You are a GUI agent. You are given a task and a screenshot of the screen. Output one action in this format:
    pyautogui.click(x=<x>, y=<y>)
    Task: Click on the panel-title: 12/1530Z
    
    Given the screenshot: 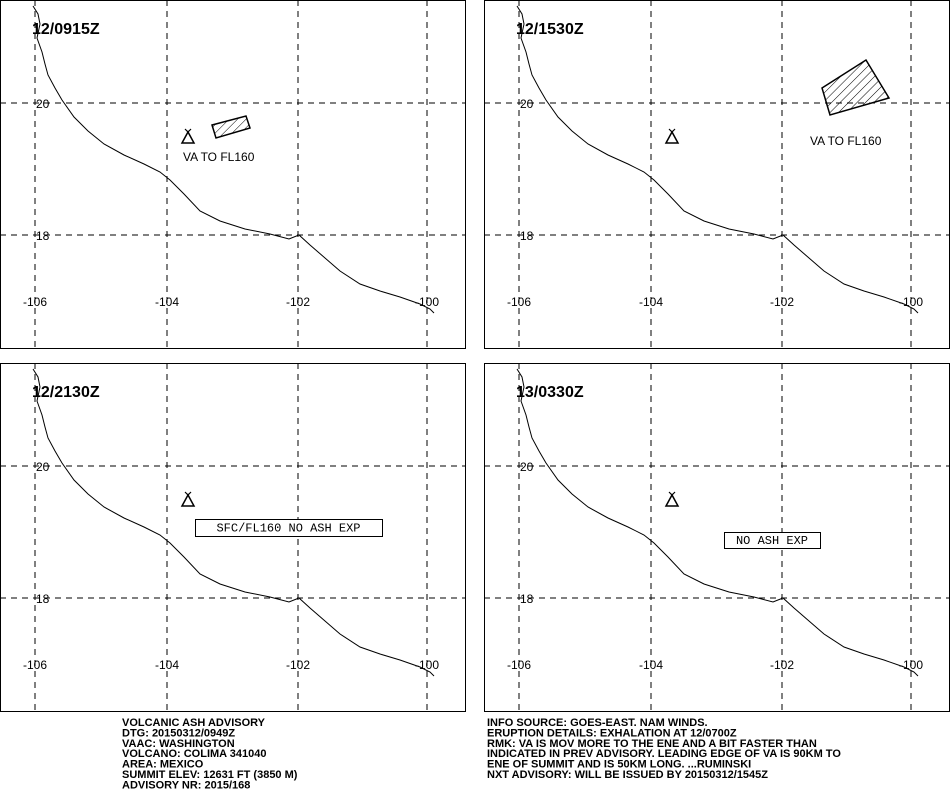 What is the action you would take?
    pyautogui.click(x=550, y=29)
    